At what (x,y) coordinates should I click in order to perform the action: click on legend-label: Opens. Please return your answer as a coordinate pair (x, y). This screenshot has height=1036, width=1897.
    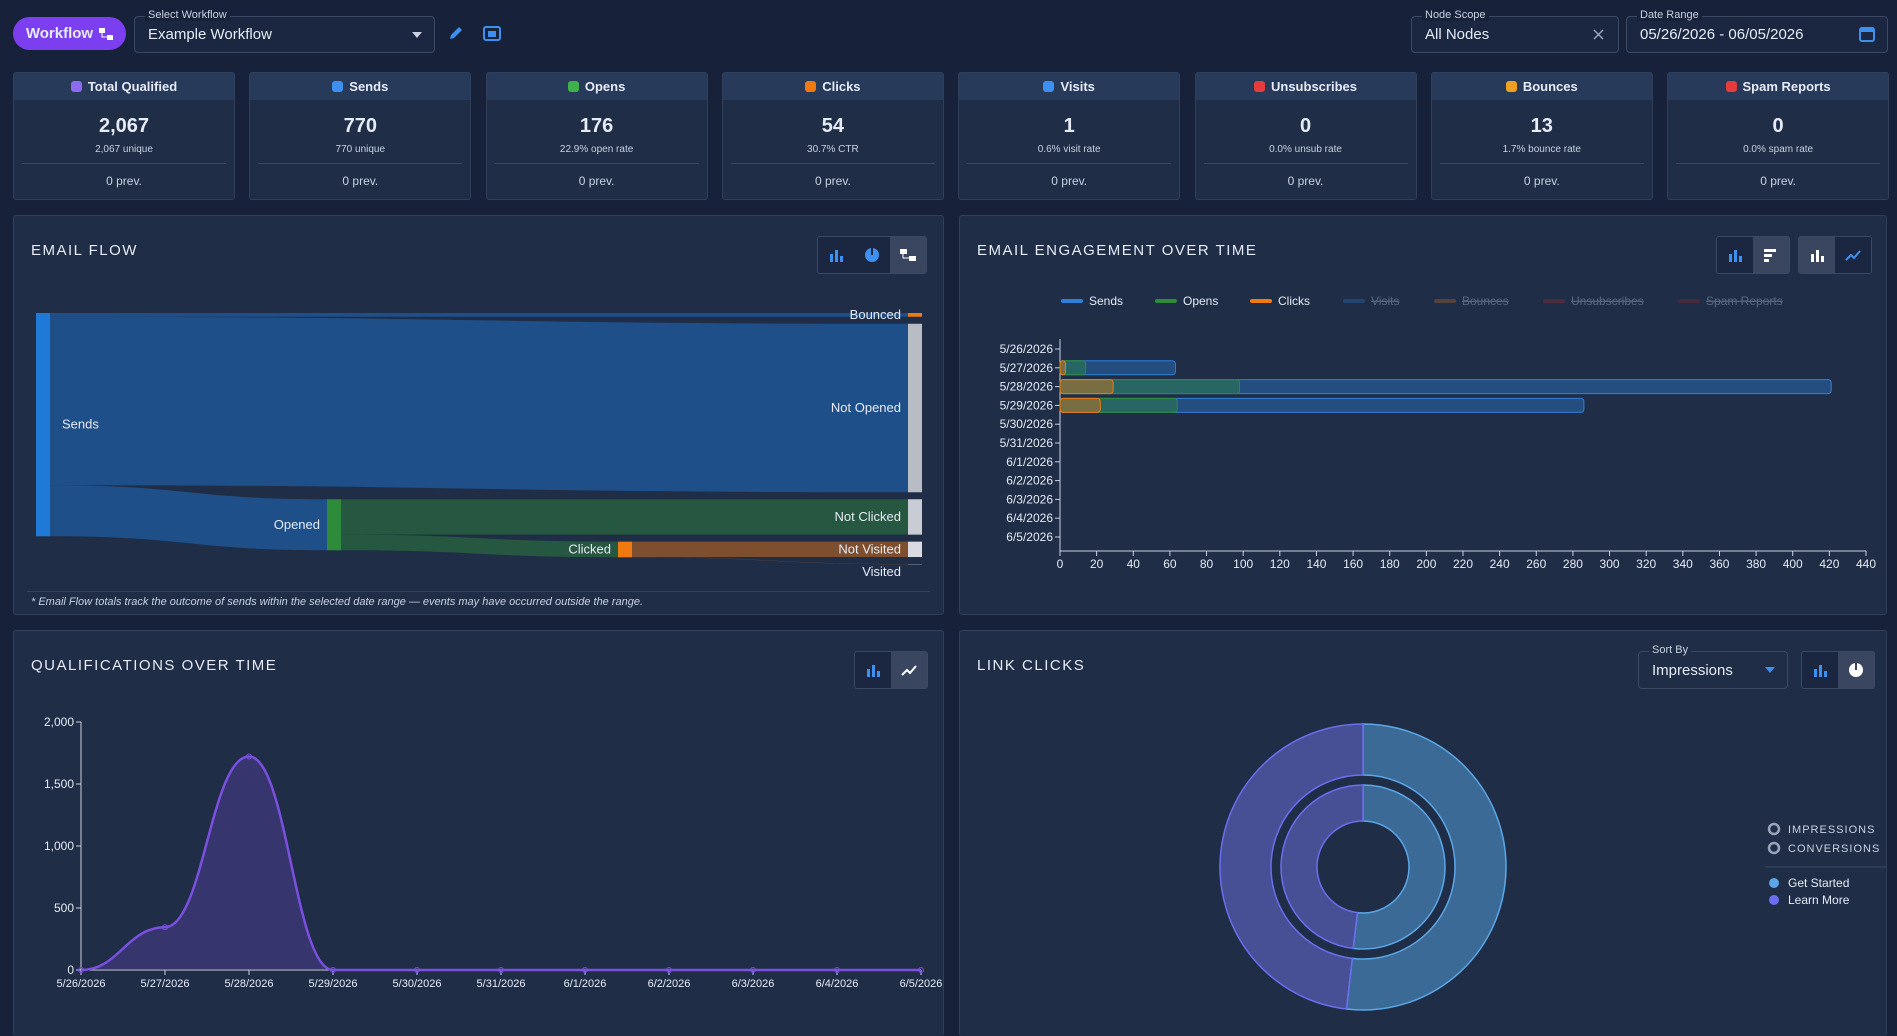
    Looking at the image, I should click on (1200, 301).